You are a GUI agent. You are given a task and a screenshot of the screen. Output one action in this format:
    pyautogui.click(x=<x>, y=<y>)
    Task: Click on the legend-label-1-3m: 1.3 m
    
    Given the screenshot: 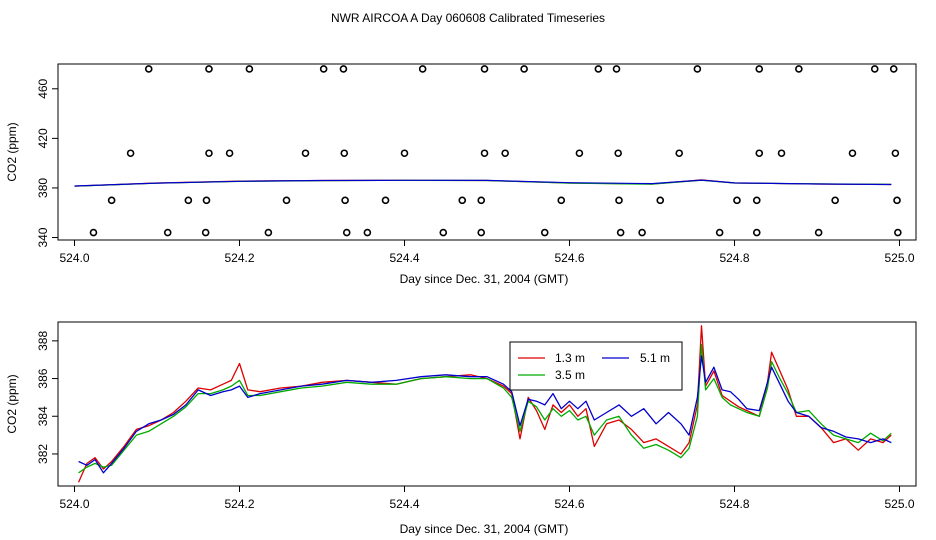 What is the action you would take?
    pyautogui.click(x=570, y=358)
    